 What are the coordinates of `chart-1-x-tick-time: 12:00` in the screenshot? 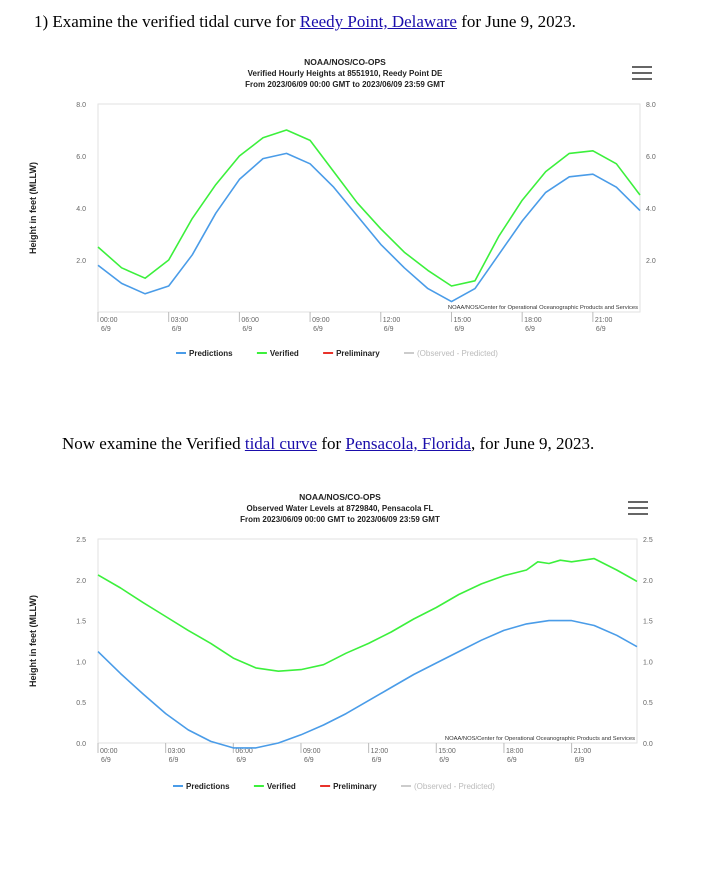 It's located at (392, 320).